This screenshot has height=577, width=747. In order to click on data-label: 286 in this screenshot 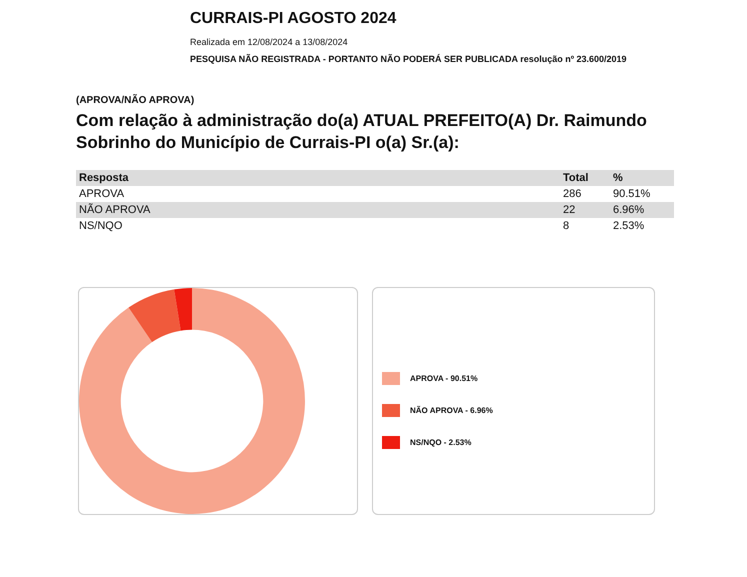, I will do `click(572, 194)`.